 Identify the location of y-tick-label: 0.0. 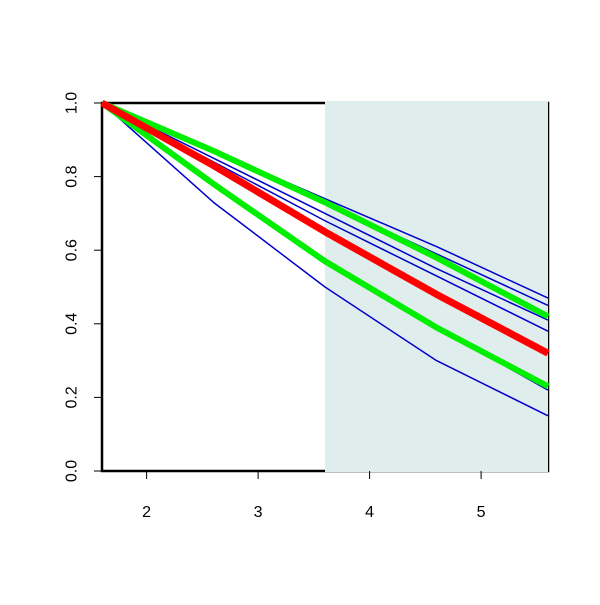
(72, 471).